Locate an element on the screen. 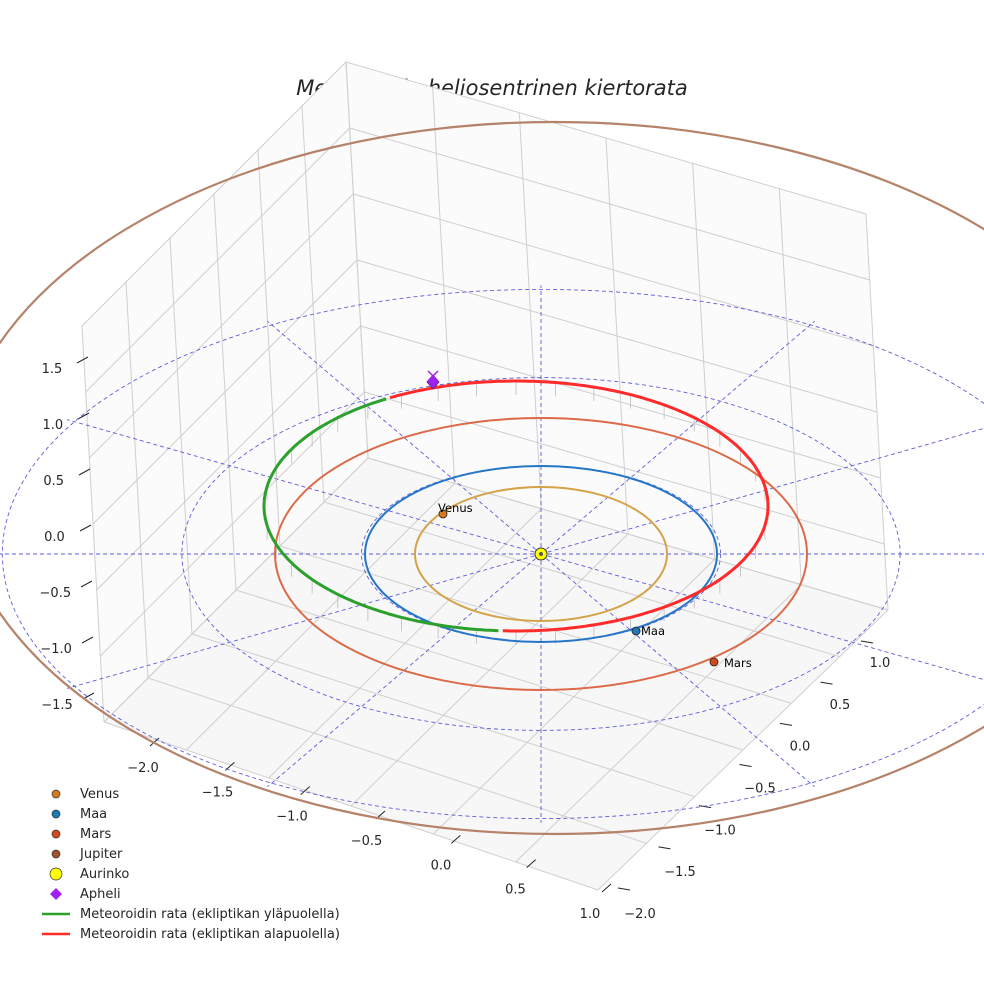 This screenshot has height=984, width=984. legend-label: Venus is located at coordinates (100, 794).